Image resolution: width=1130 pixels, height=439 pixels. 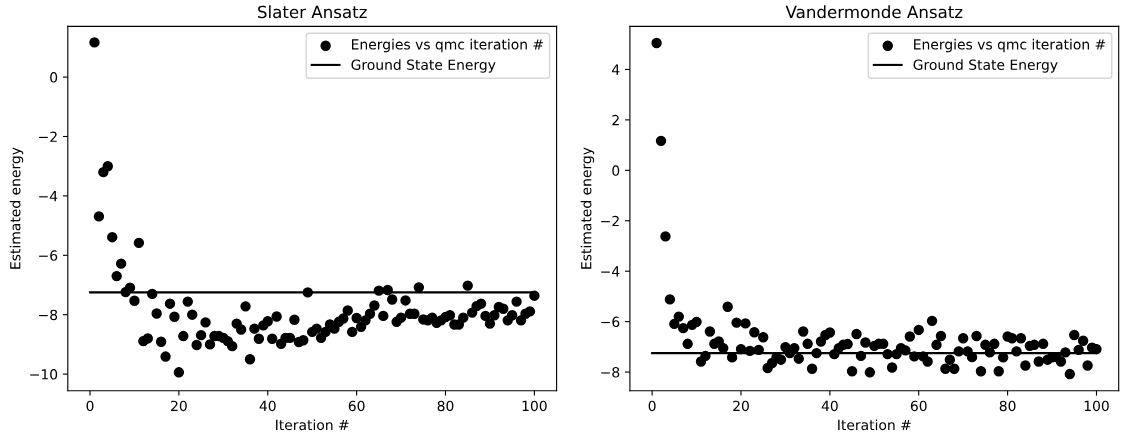 What do you see at coordinates (874, 12) in the screenshot?
I see `chart-title: Vandermonde Ansatz` at bounding box center [874, 12].